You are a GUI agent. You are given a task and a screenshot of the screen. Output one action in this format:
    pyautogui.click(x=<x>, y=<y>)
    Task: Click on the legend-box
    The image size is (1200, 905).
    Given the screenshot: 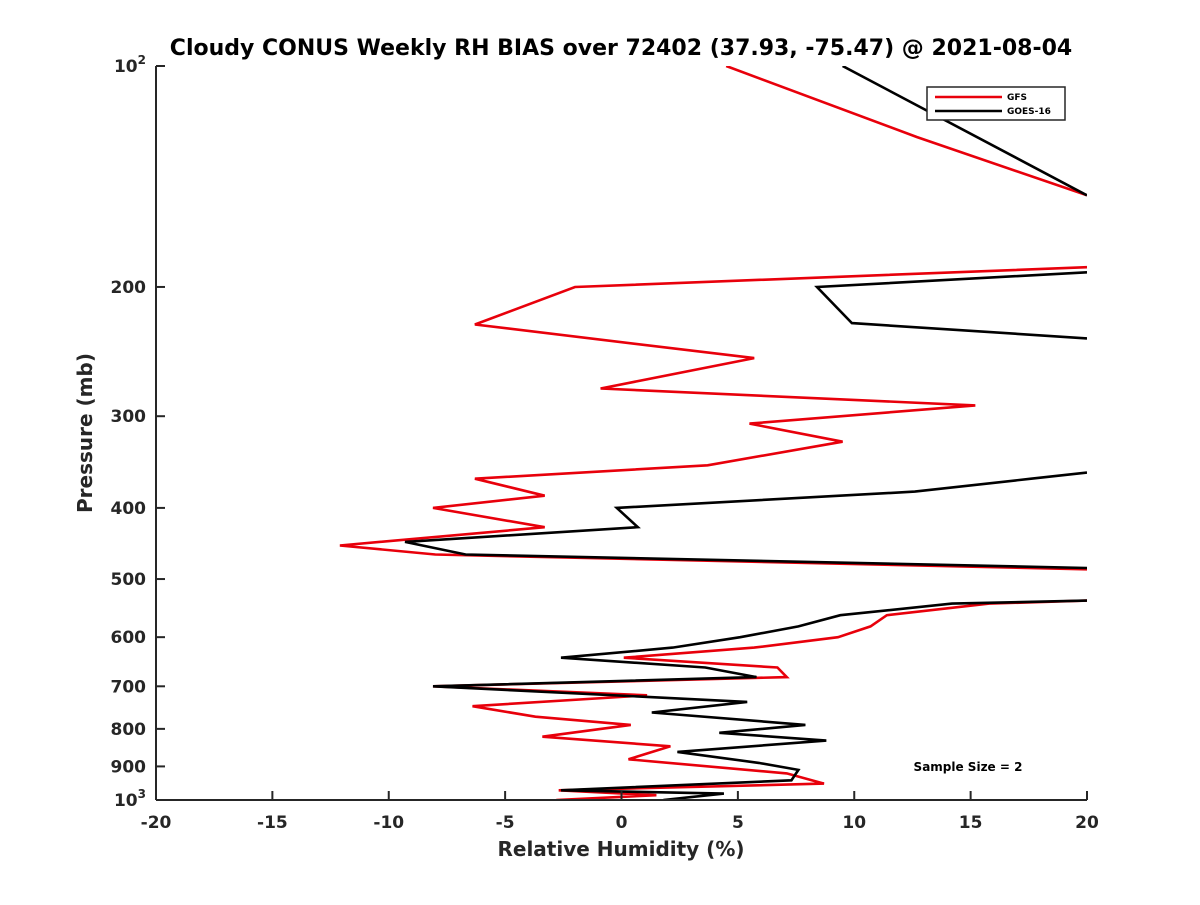 What is the action you would take?
    pyautogui.click(x=996, y=103)
    